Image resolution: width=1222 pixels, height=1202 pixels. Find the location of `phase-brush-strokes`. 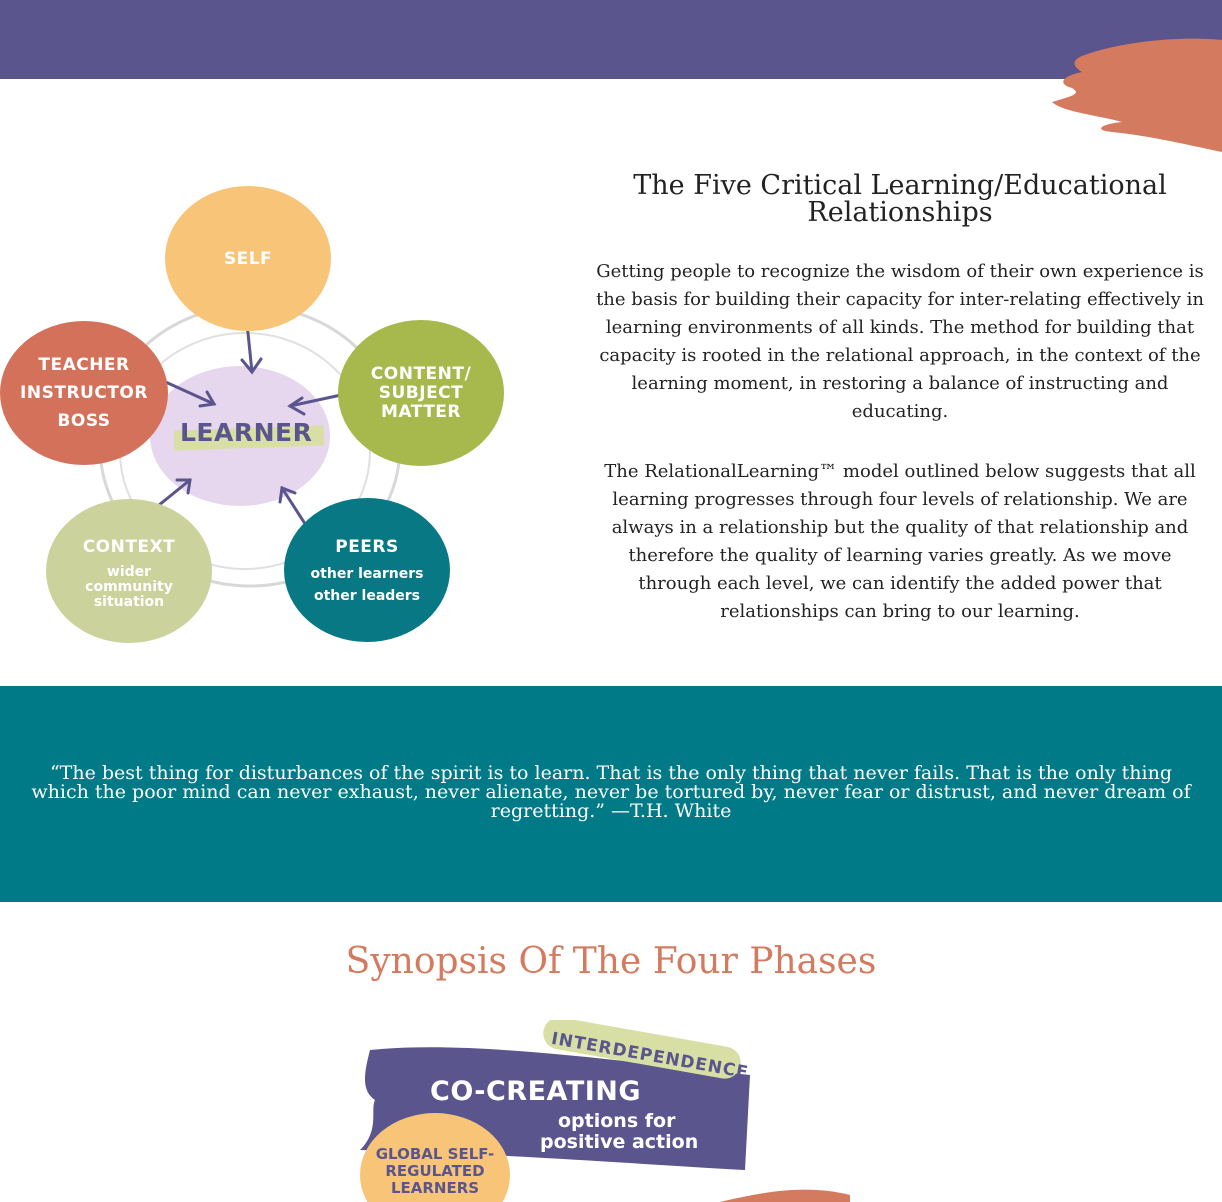

phase-brush-strokes is located at coordinates (605, 1111).